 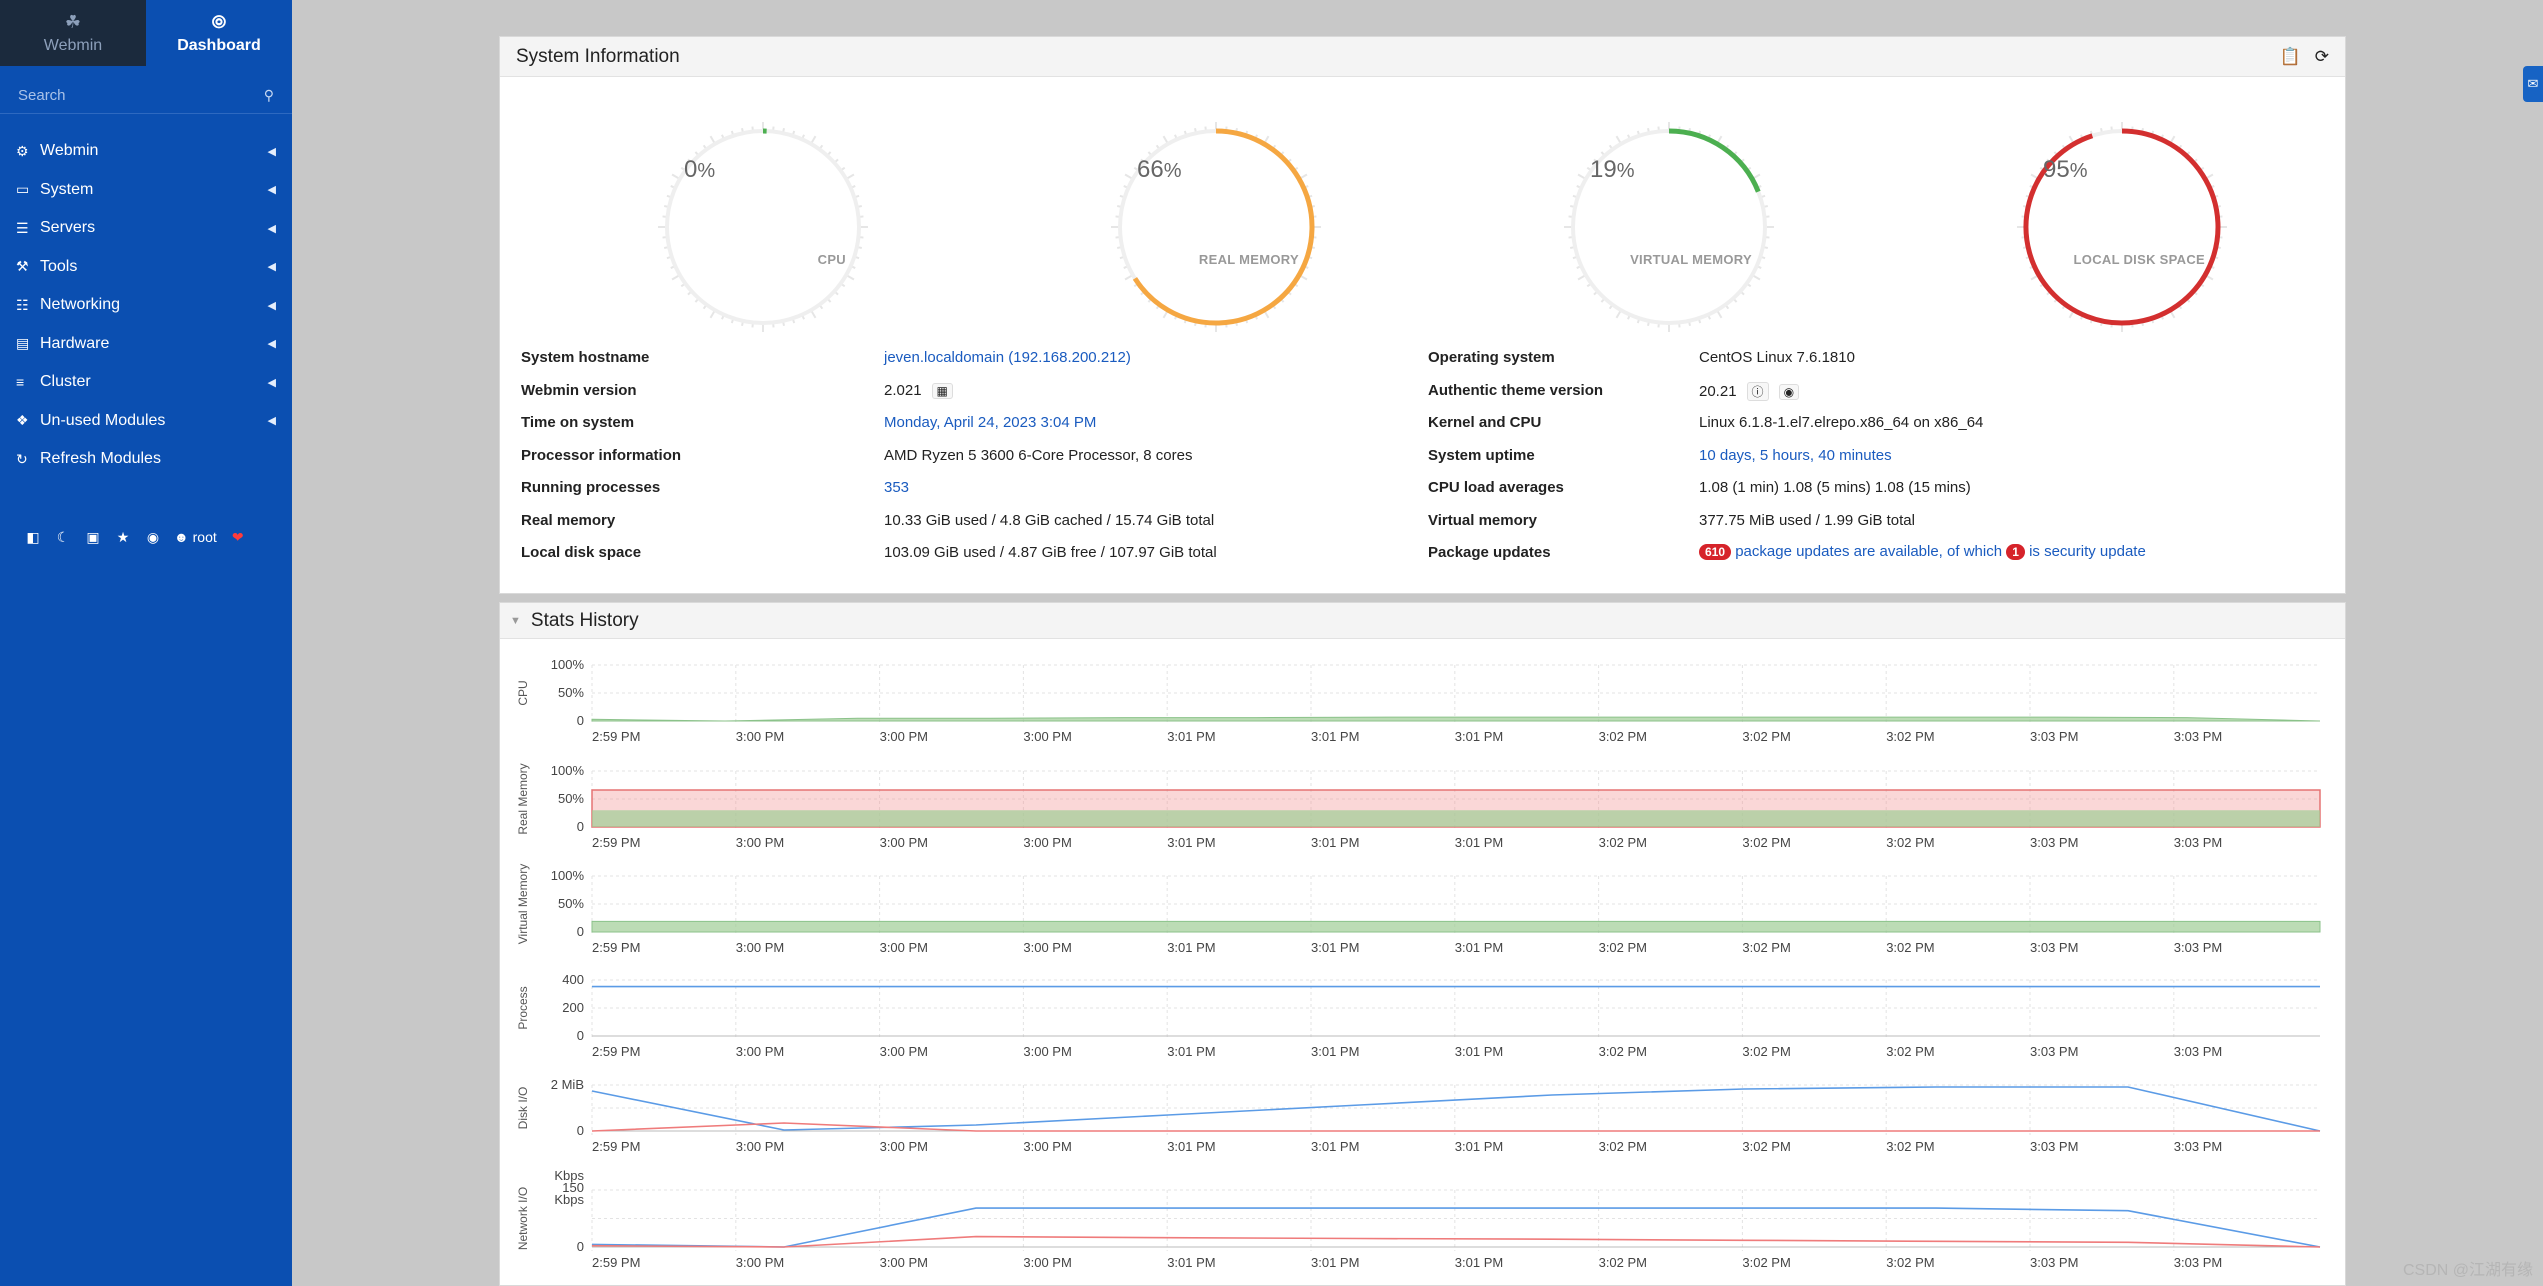 I want to click on toggle-sidebar-icon: ◧, so click(x=33, y=536).